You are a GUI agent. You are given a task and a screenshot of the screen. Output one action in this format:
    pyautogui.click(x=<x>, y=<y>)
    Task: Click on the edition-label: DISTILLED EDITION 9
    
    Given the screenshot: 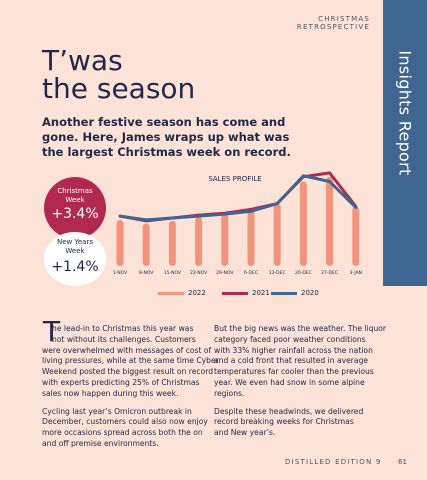 What is the action you would take?
    pyautogui.click(x=333, y=462)
    